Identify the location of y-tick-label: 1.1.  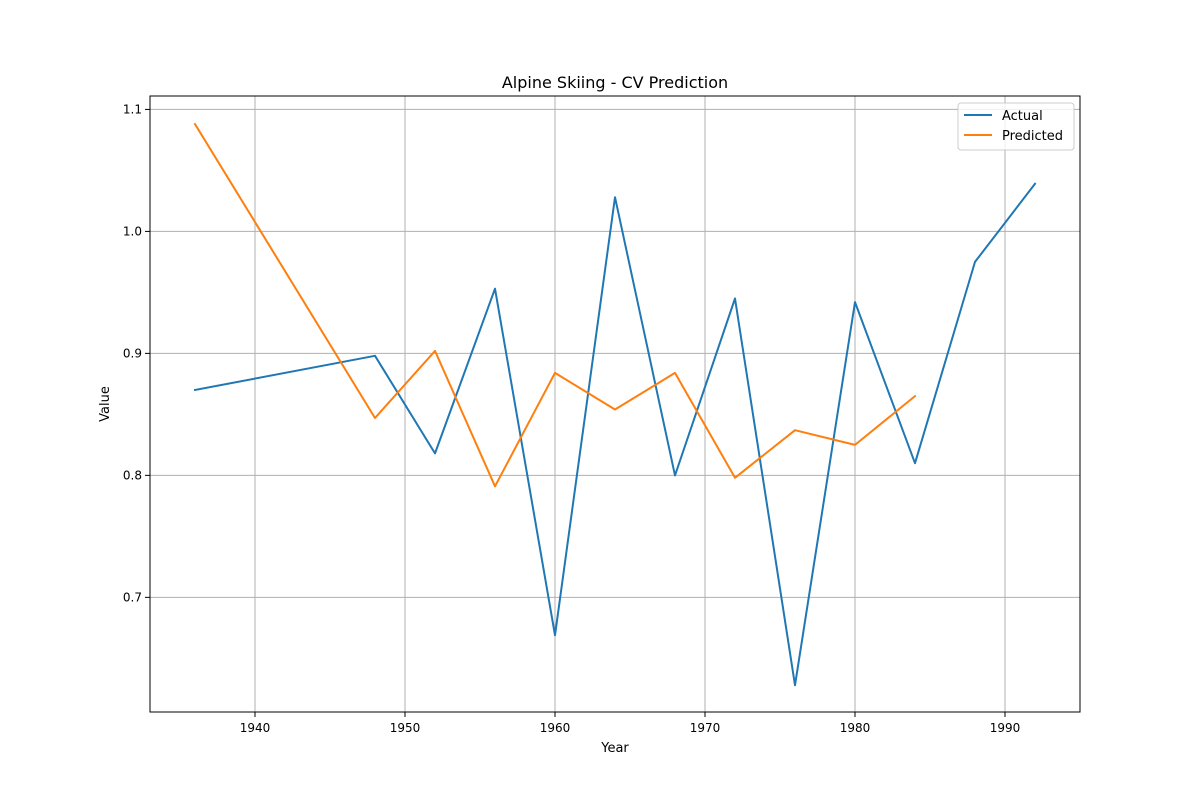
(132, 109).